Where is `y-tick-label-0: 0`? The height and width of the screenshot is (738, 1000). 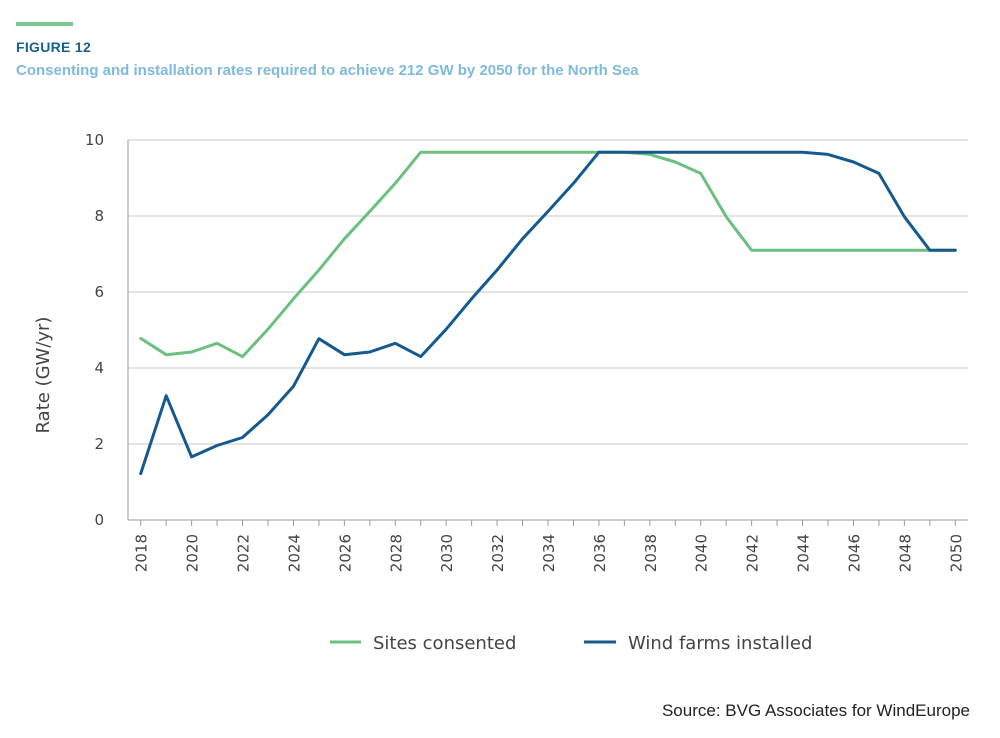
y-tick-label-0: 0 is located at coordinates (99, 520).